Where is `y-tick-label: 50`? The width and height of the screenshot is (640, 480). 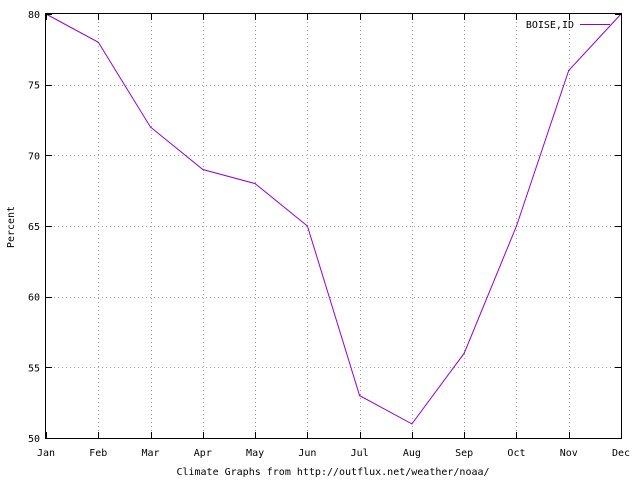 y-tick-label: 50 is located at coordinates (34, 439).